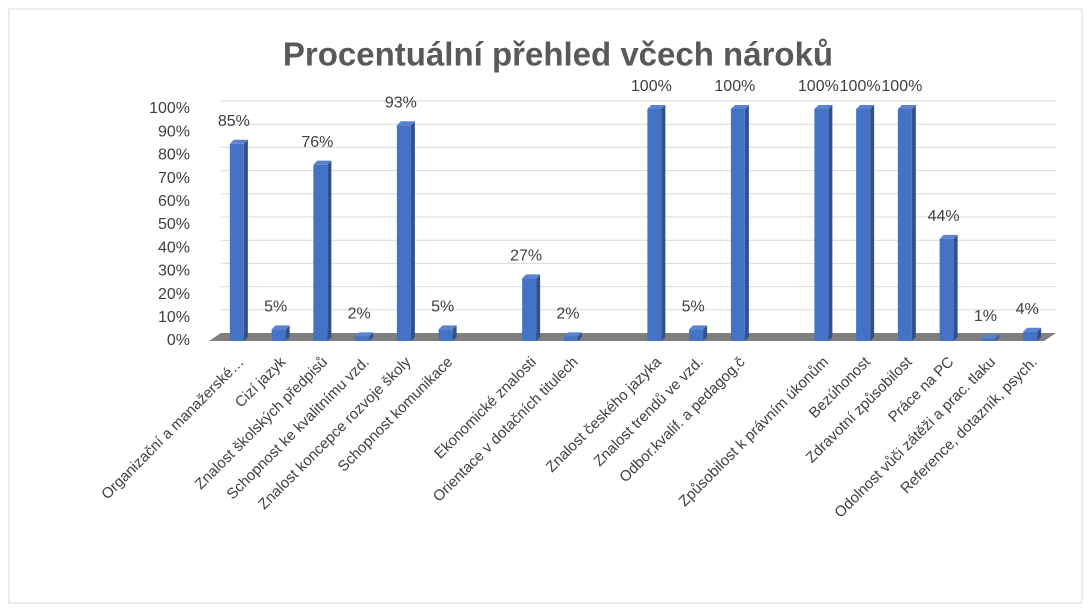 The width and height of the screenshot is (1092, 612). What do you see at coordinates (1027, 309) in the screenshot?
I see `data-label: 4%` at bounding box center [1027, 309].